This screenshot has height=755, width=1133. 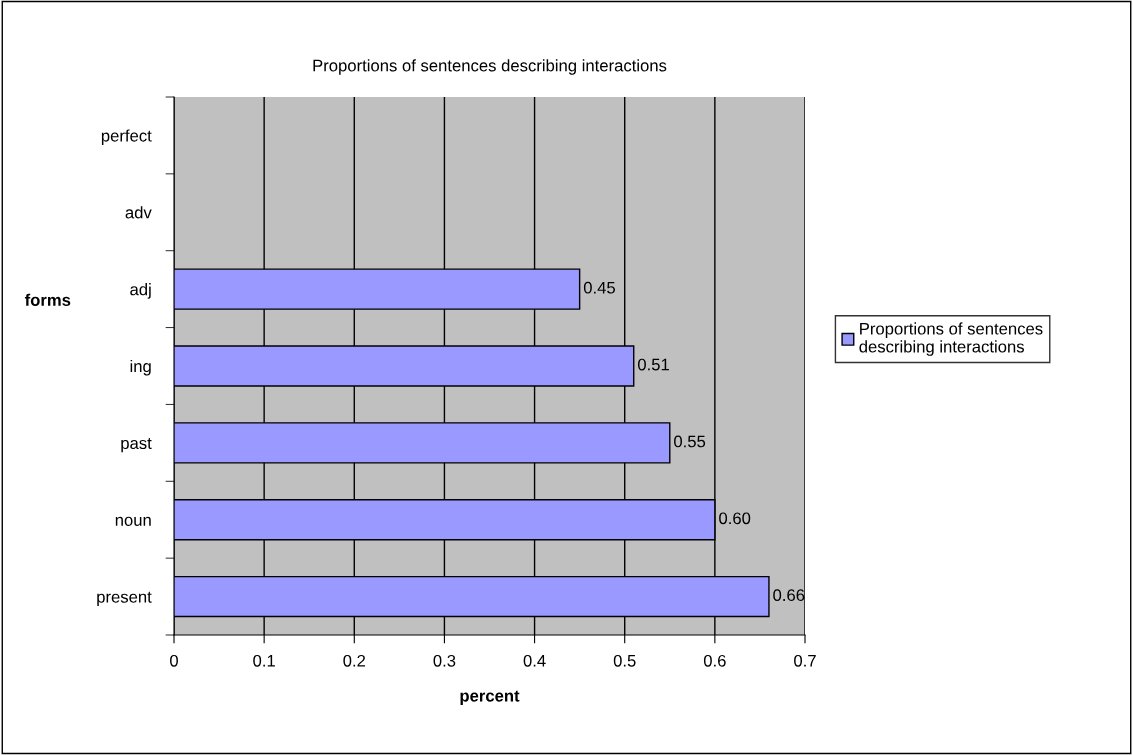 What do you see at coordinates (174, 660) in the screenshot?
I see `x-tick-label: 0` at bounding box center [174, 660].